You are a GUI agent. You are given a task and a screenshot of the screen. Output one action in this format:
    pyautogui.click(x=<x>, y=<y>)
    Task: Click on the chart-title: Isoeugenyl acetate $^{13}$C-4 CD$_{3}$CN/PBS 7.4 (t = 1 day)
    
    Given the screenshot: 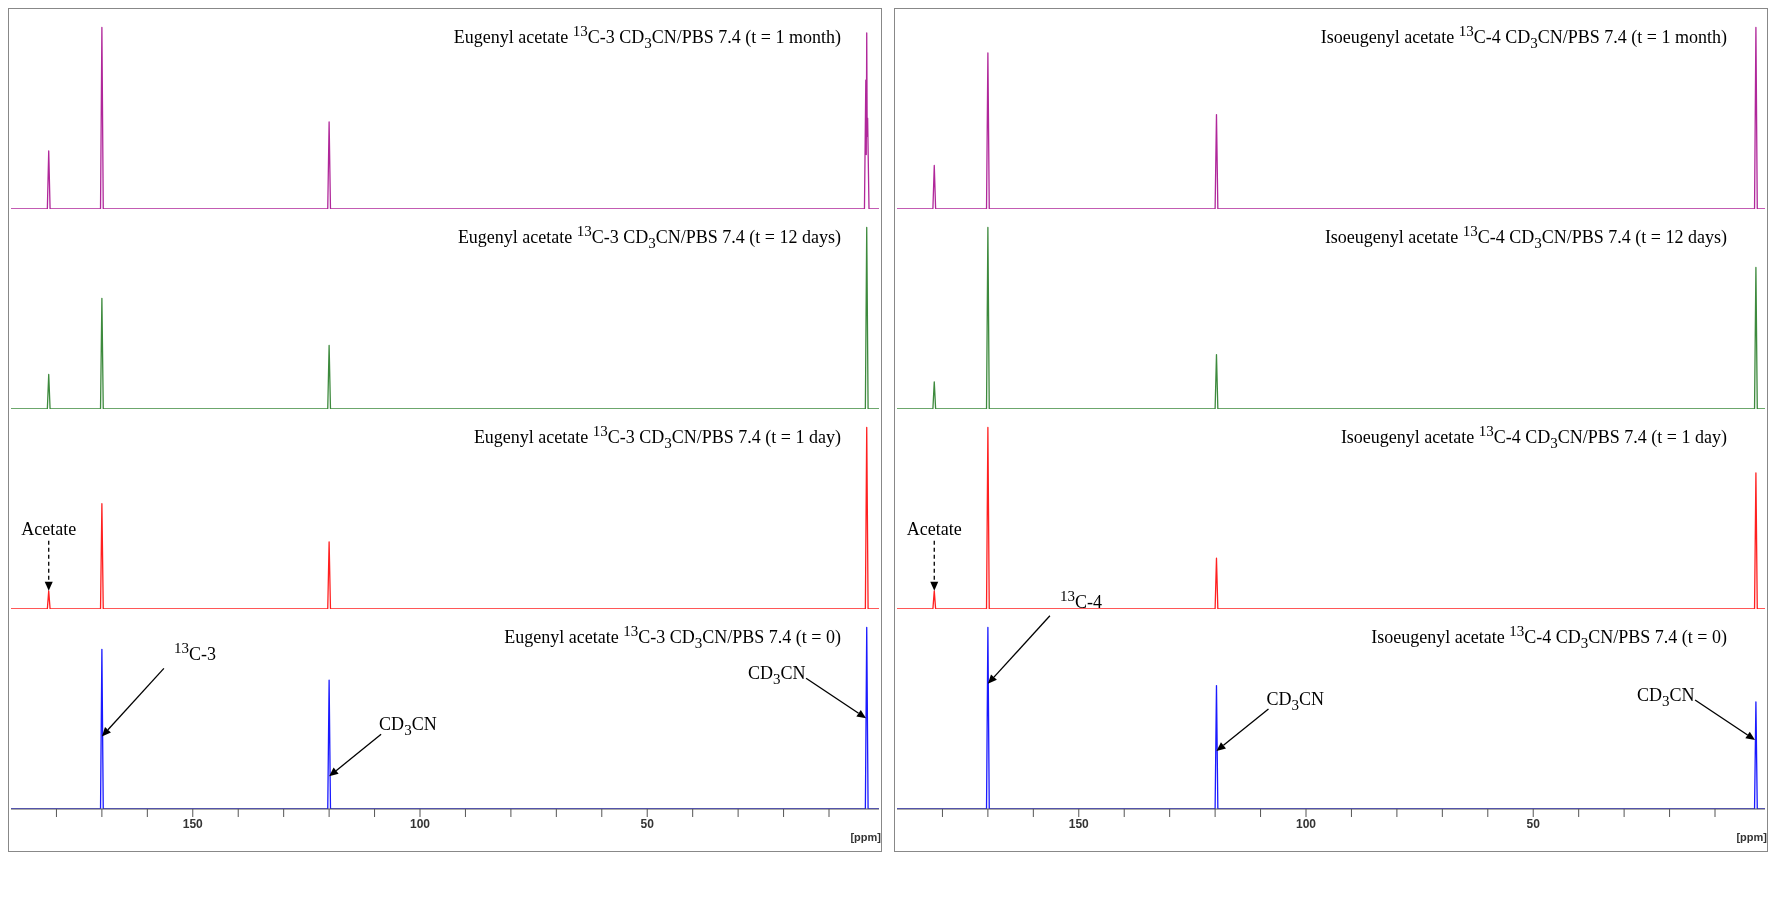 What is the action you would take?
    pyautogui.click(x=1533, y=437)
    